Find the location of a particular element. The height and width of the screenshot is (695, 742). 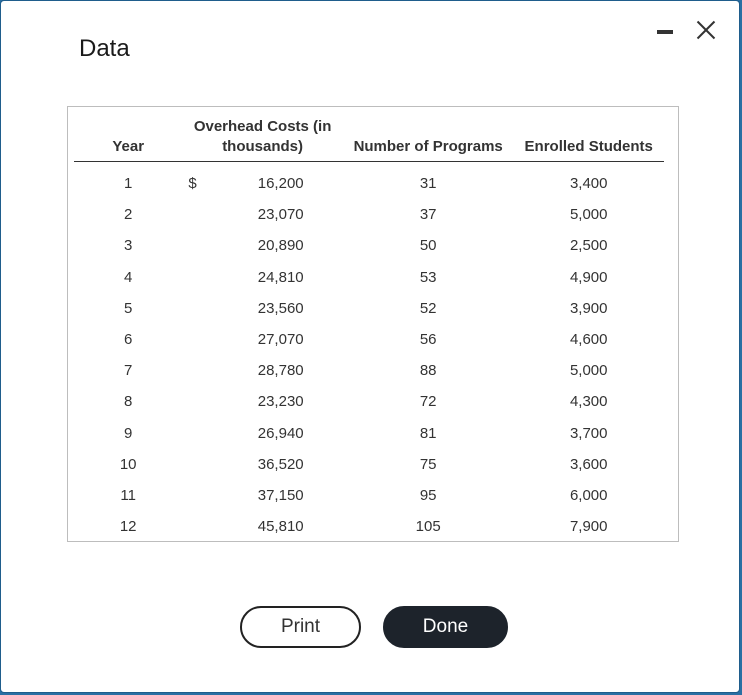

overhead-cost-cell: 27,070 is located at coordinates (280, 340).